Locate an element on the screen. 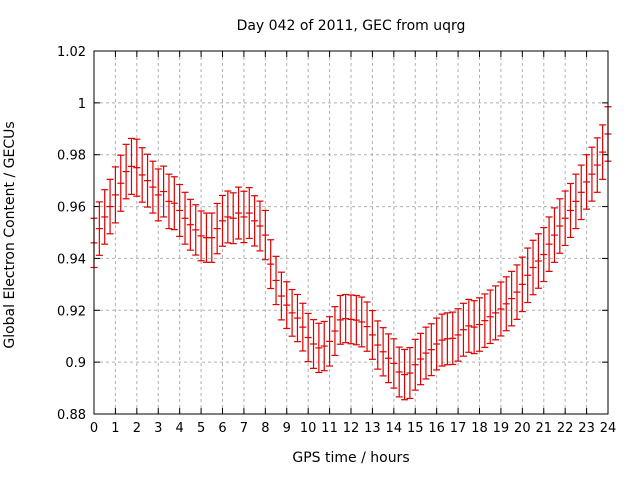 This screenshot has height=480, width=640. svg-text: 17 is located at coordinates (458, 428).